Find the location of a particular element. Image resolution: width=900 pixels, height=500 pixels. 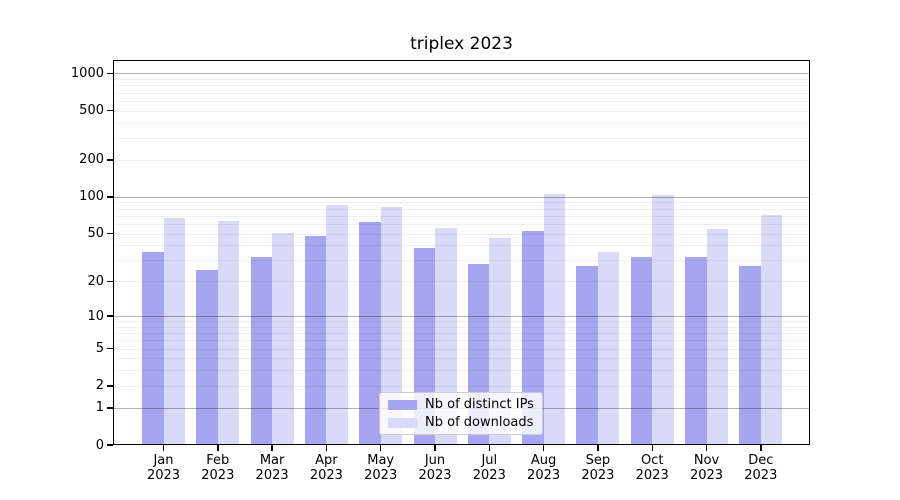

legend-row-distinct-ips: Nb of distinct IPs is located at coordinates (461, 404).